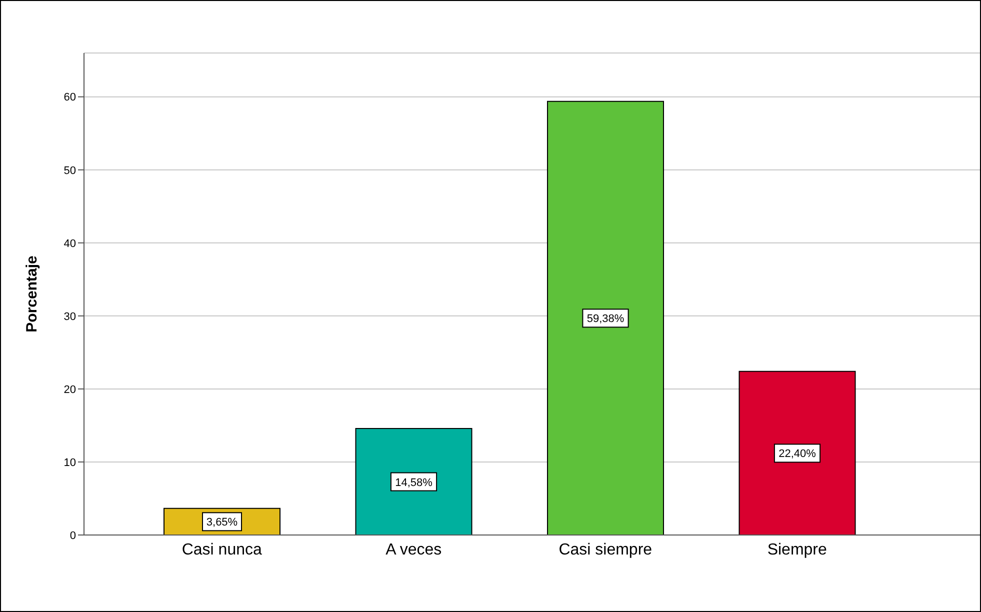 This screenshot has height=612, width=981. Describe the element at coordinates (222, 522) in the screenshot. I see `data-label: 3,65%` at that location.